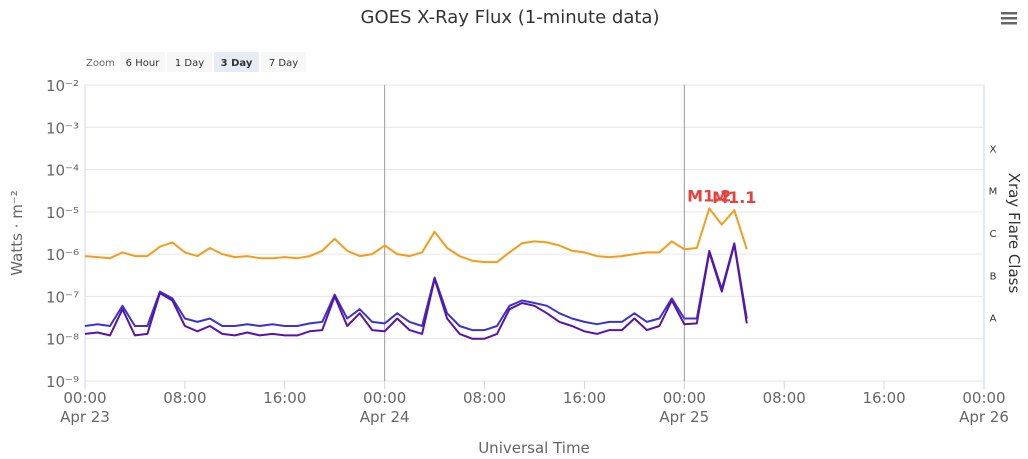 The height and width of the screenshot is (459, 1028). What do you see at coordinates (993, 234) in the screenshot?
I see `flare-class-label: C` at bounding box center [993, 234].